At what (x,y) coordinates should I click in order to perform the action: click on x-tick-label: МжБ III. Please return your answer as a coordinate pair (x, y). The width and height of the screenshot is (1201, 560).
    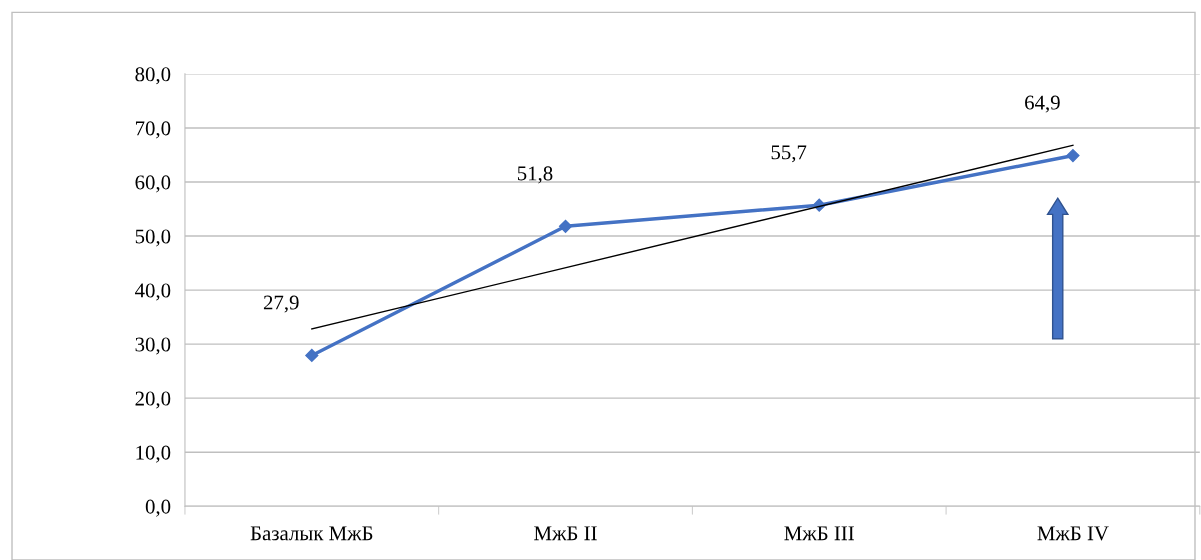
    Looking at the image, I should click on (819, 533).